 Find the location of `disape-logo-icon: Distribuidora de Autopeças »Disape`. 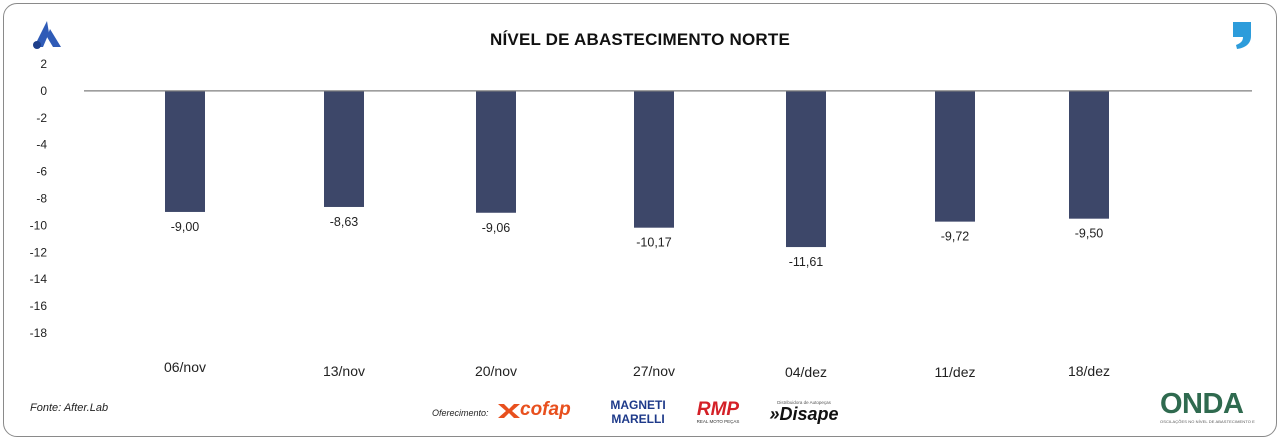

disape-logo-icon: Distribuidora de Autopeças »Disape is located at coordinates (803, 412).